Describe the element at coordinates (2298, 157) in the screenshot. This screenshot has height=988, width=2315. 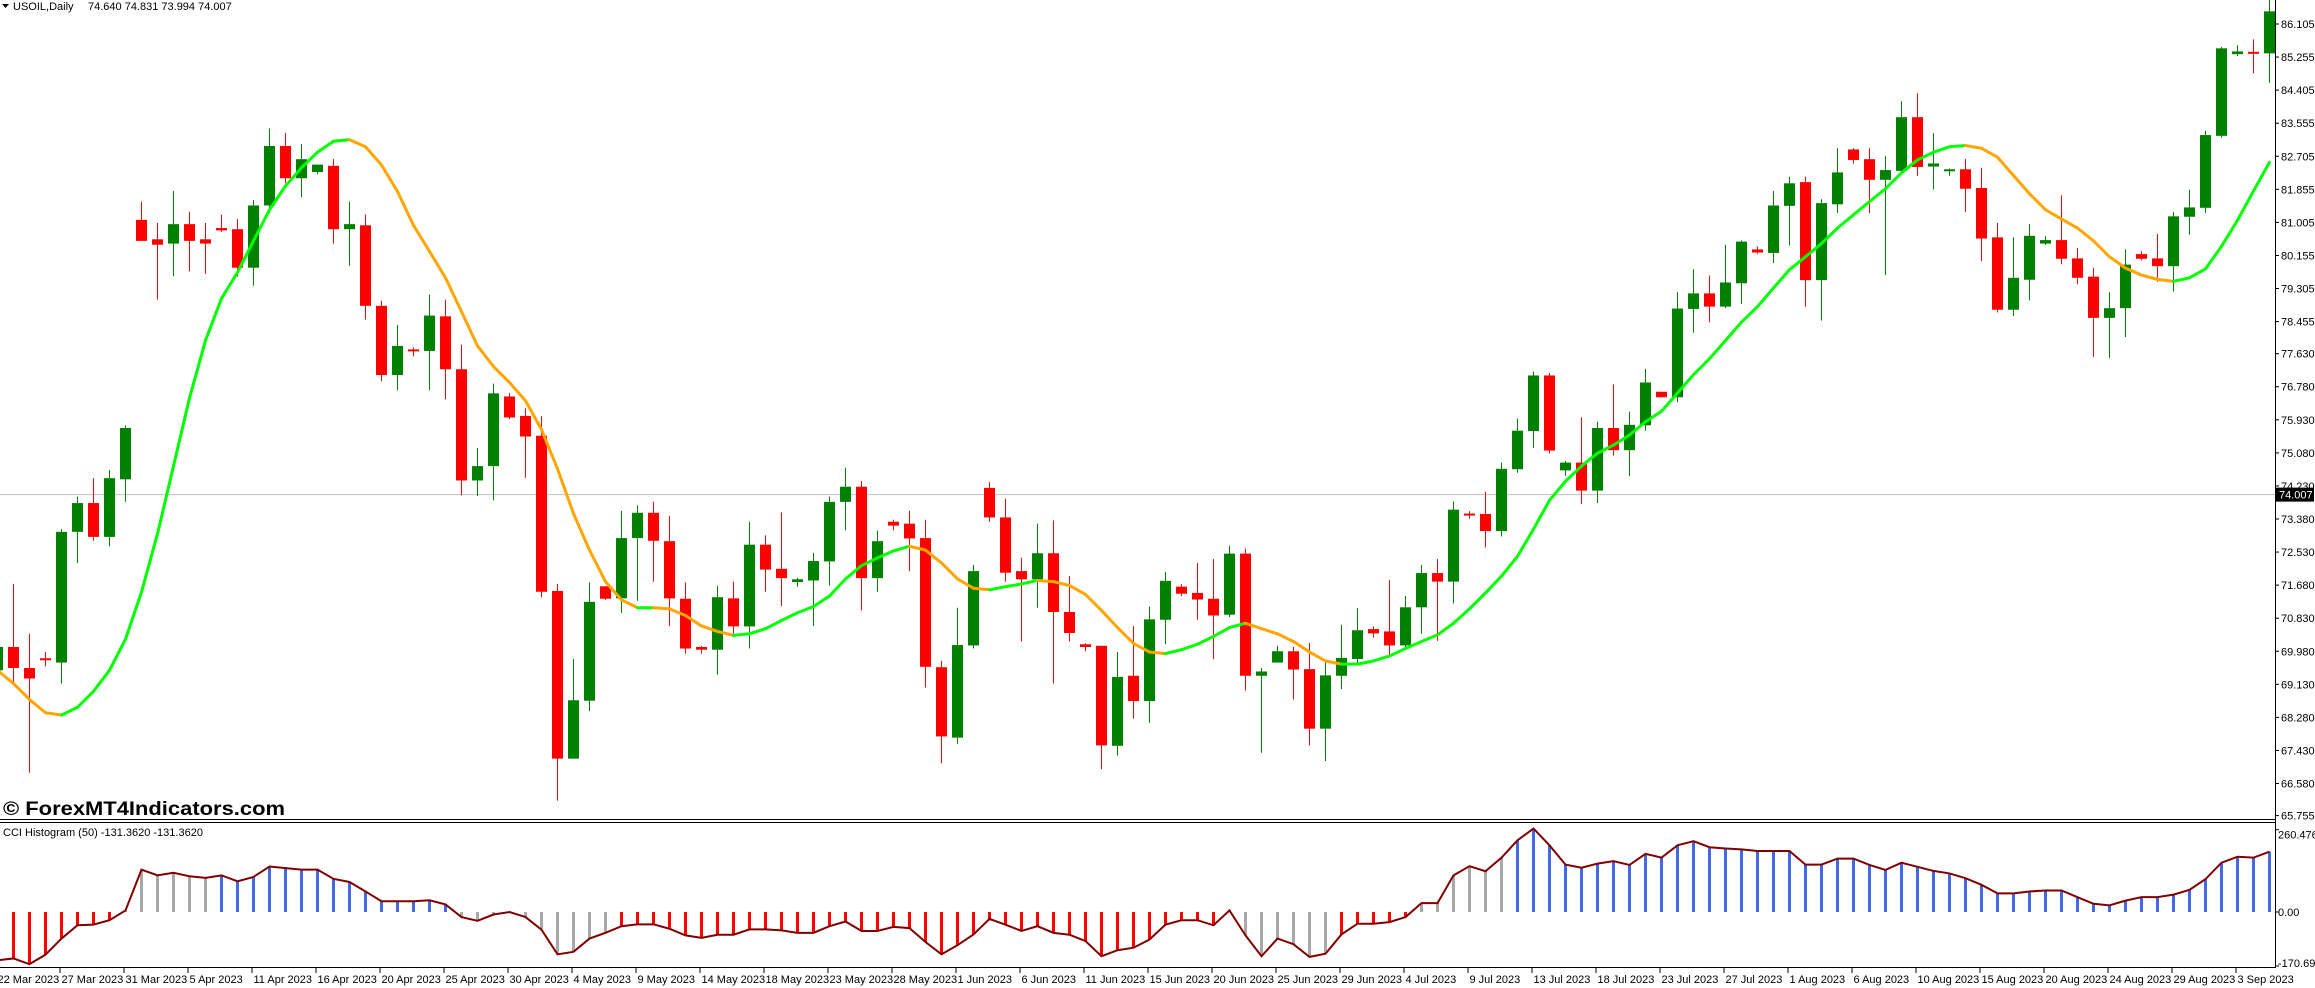
I see `price-label: 82.705` at that location.